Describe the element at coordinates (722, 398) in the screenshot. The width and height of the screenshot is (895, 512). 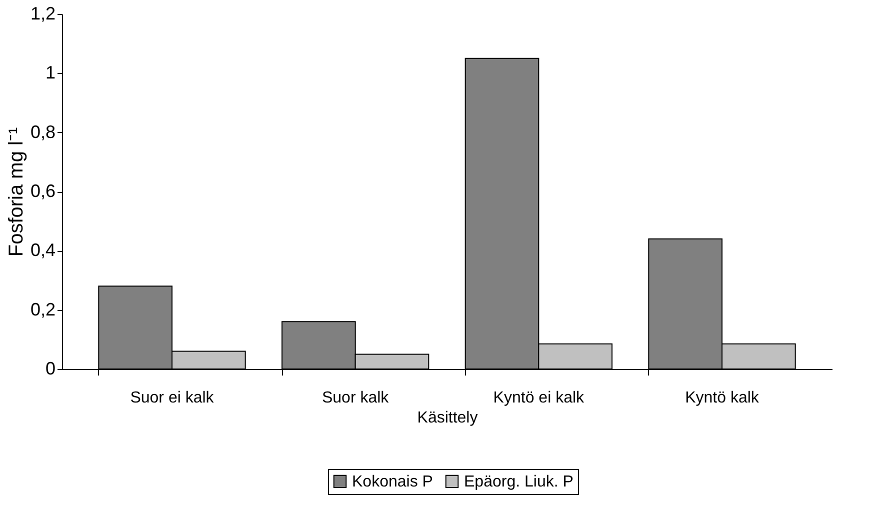
I see `x-tick-label: Kyntö kalk` at that location.